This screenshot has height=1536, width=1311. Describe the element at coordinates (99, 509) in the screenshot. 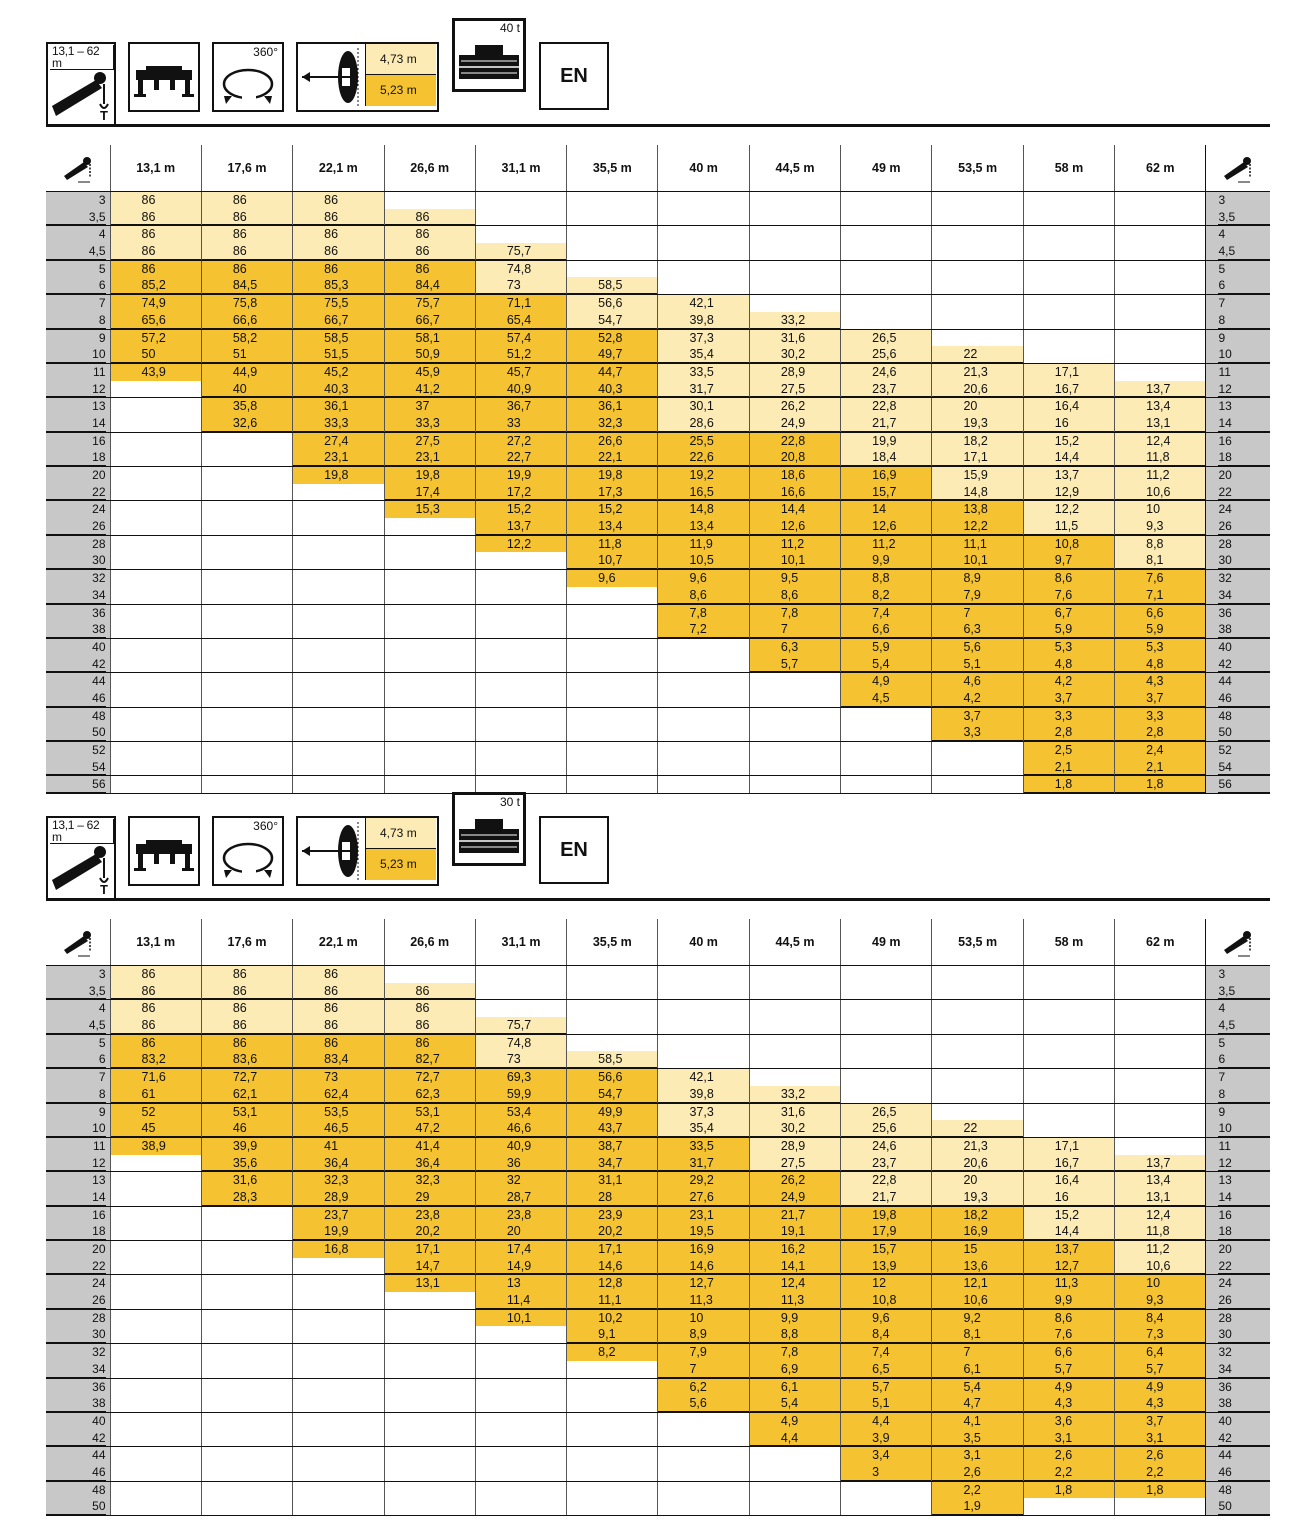

I see `radius-value: 24` at that location.